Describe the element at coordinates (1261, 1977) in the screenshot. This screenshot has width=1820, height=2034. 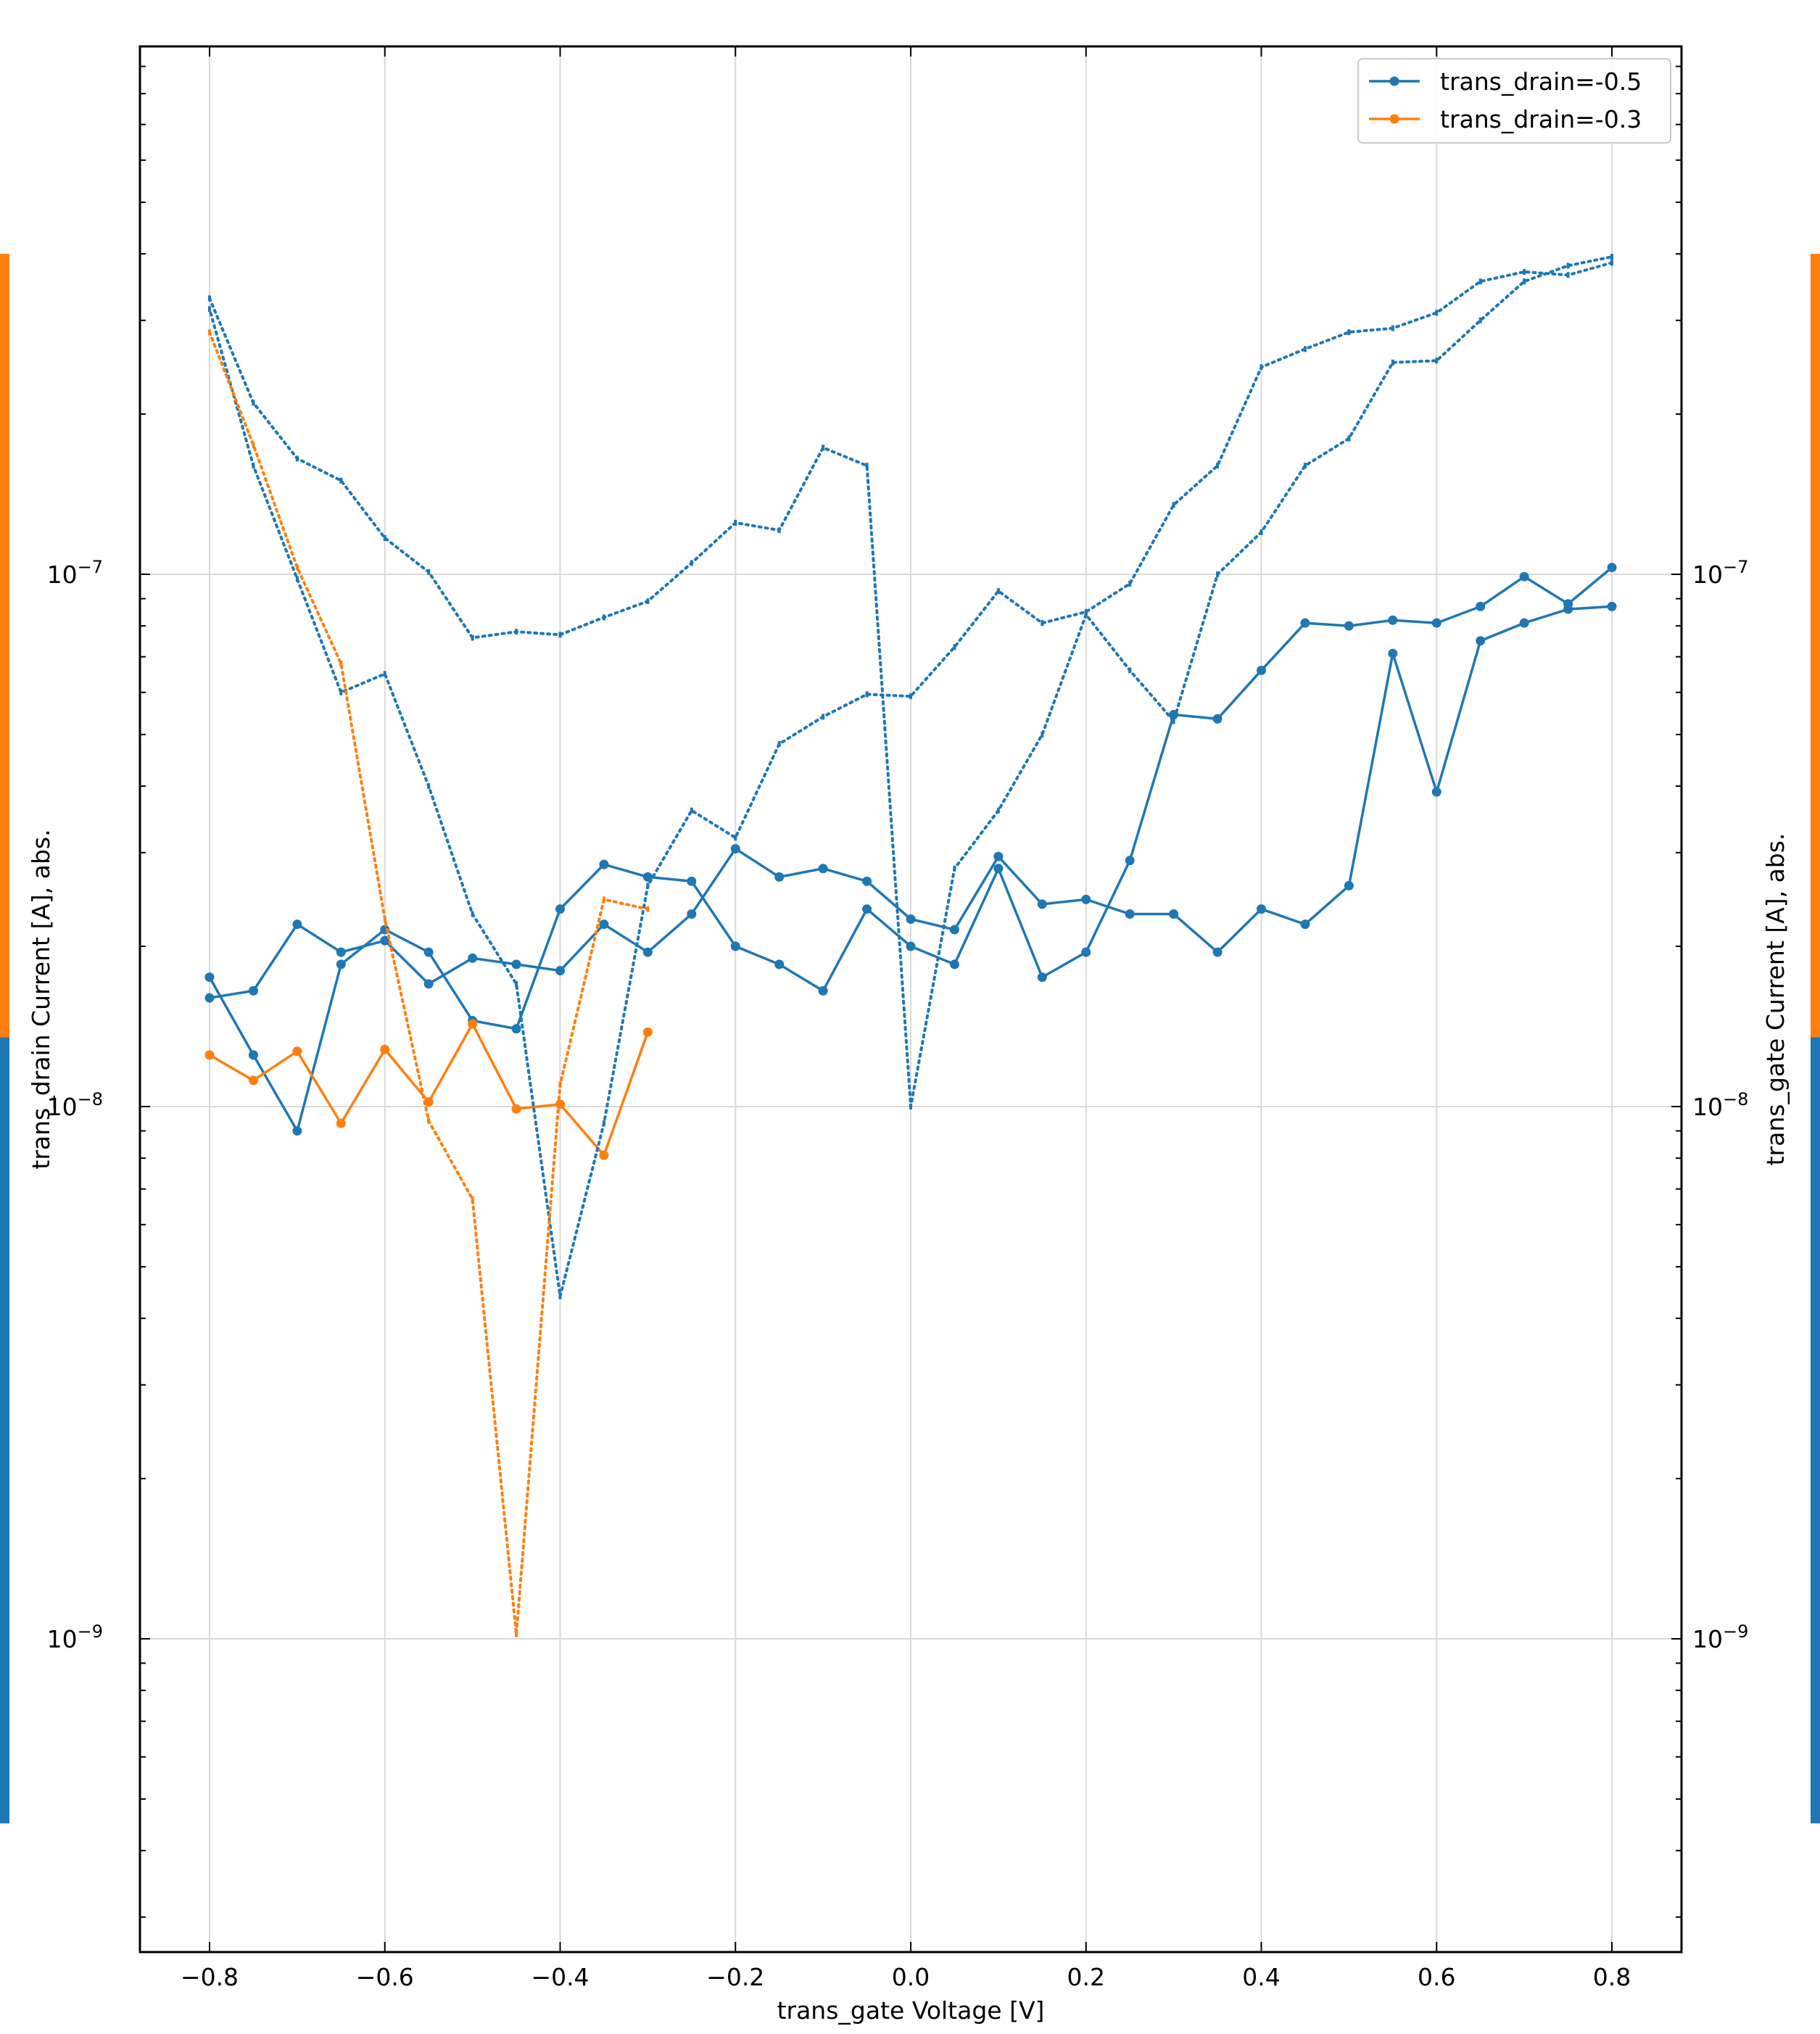
I see `x-tick-label-6: 0.4` at that location.